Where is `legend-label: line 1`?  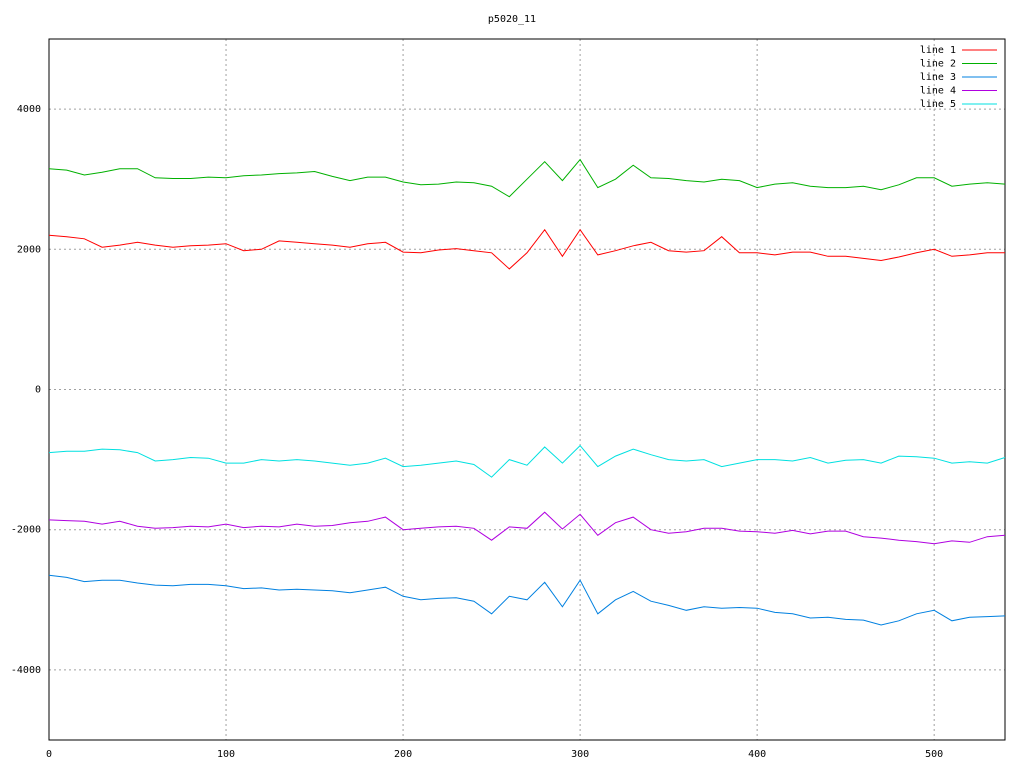
legend-label: line 1 is located at coordinates (938, 50).